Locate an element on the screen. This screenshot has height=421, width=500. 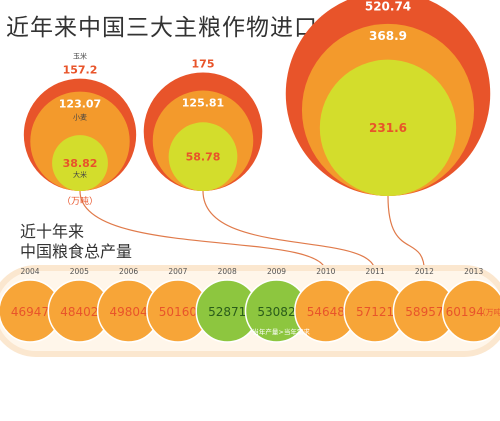
production-subtitle-line1: 近十年来 is located at coordinates (52, 231).